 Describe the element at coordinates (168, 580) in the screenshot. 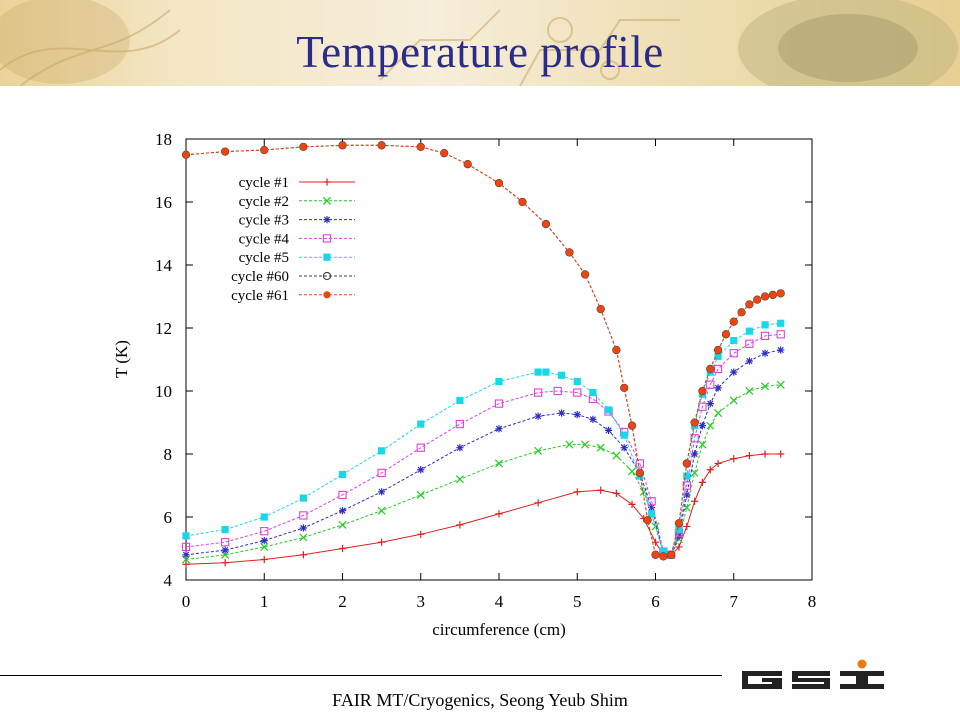

I see `y-tick-label: 4` at that location.